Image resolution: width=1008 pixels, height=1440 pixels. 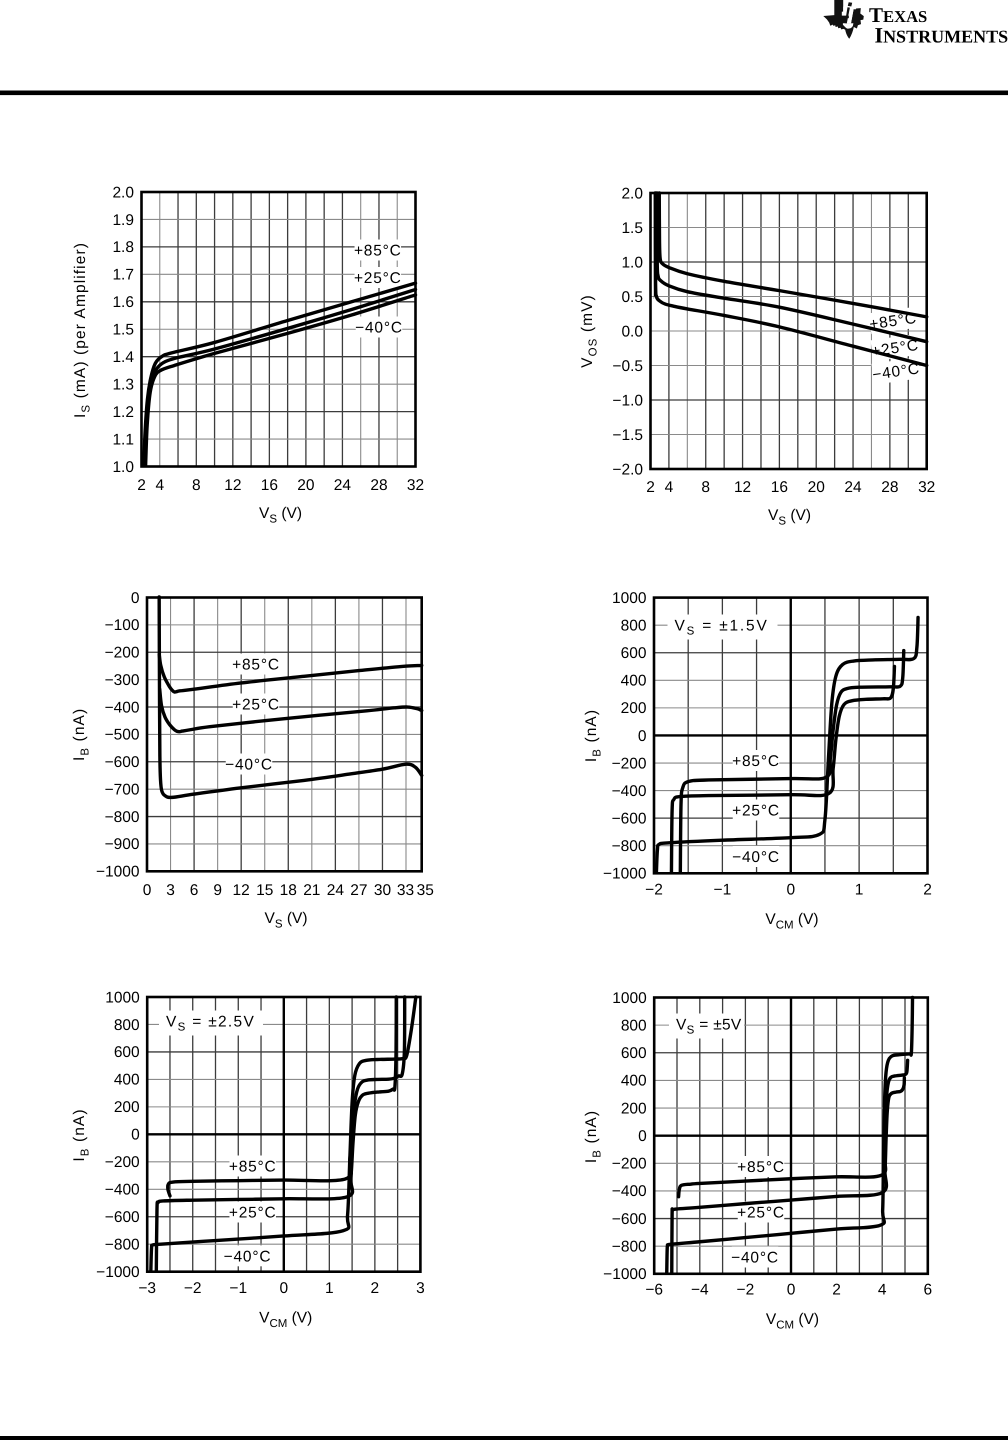 What do you see at coordinates (147, 1288) in the screenshot?
I see `svg-text: −3` at bounding box center [147, 1288].